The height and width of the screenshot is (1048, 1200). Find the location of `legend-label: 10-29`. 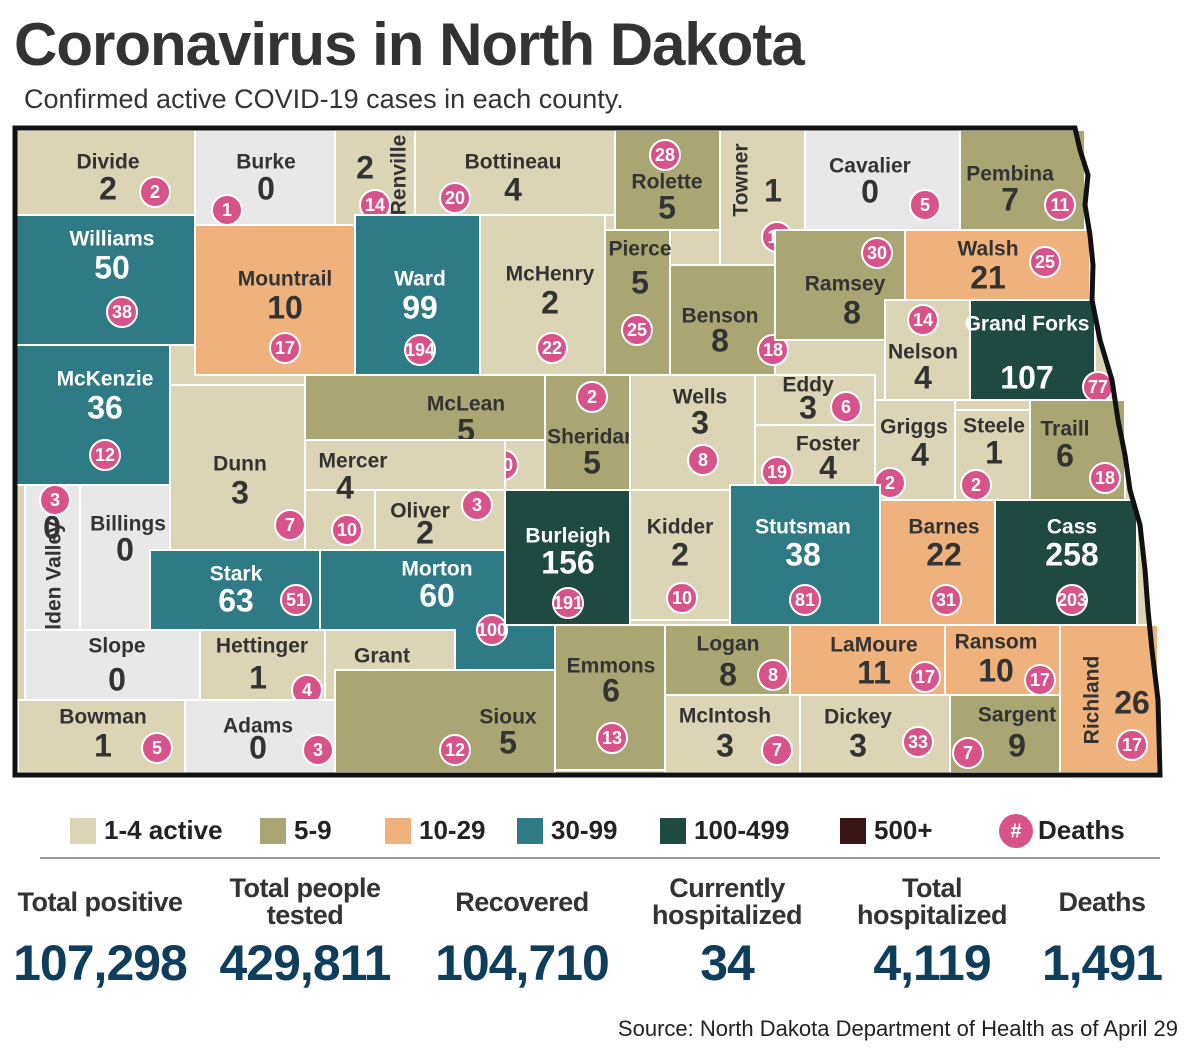

legend-label: 10-29 is located at coordinates (452, 830).